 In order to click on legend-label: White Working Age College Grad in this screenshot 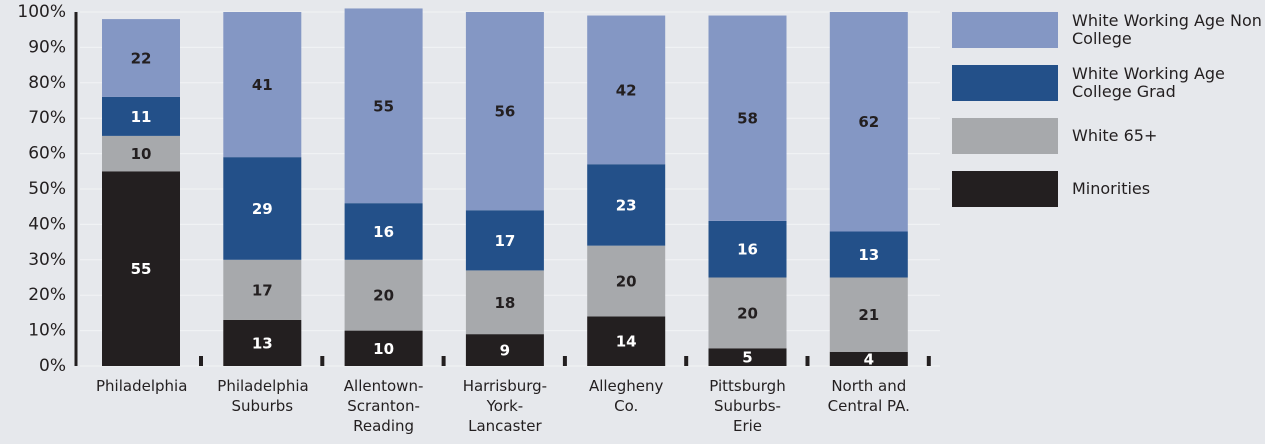, I will do `click(1148, 82)`.